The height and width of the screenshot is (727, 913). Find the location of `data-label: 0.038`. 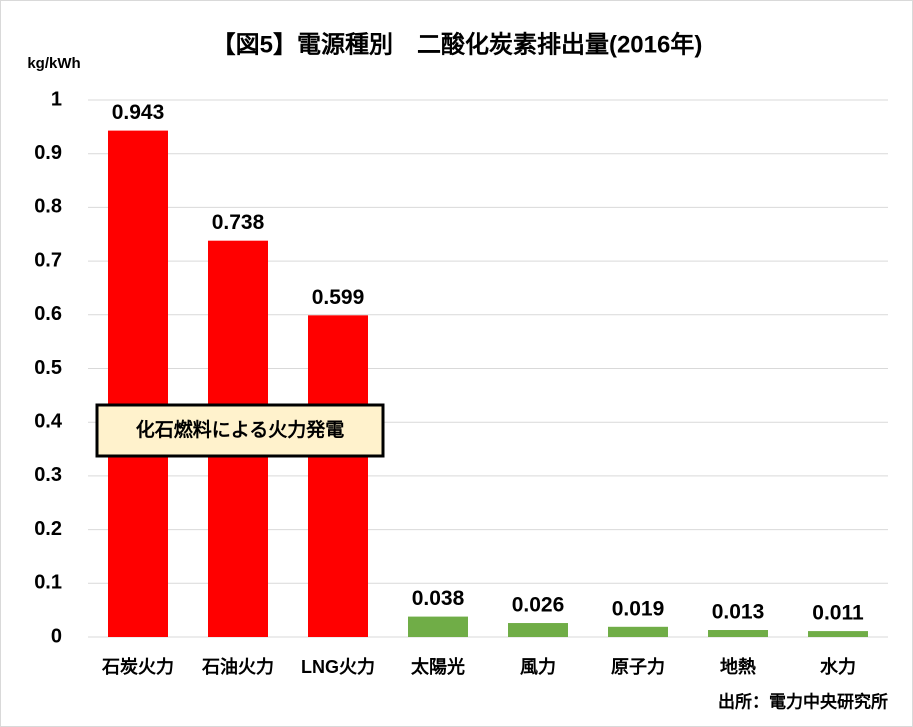

data-label: 0.038 is located at coordinates (438, 598).